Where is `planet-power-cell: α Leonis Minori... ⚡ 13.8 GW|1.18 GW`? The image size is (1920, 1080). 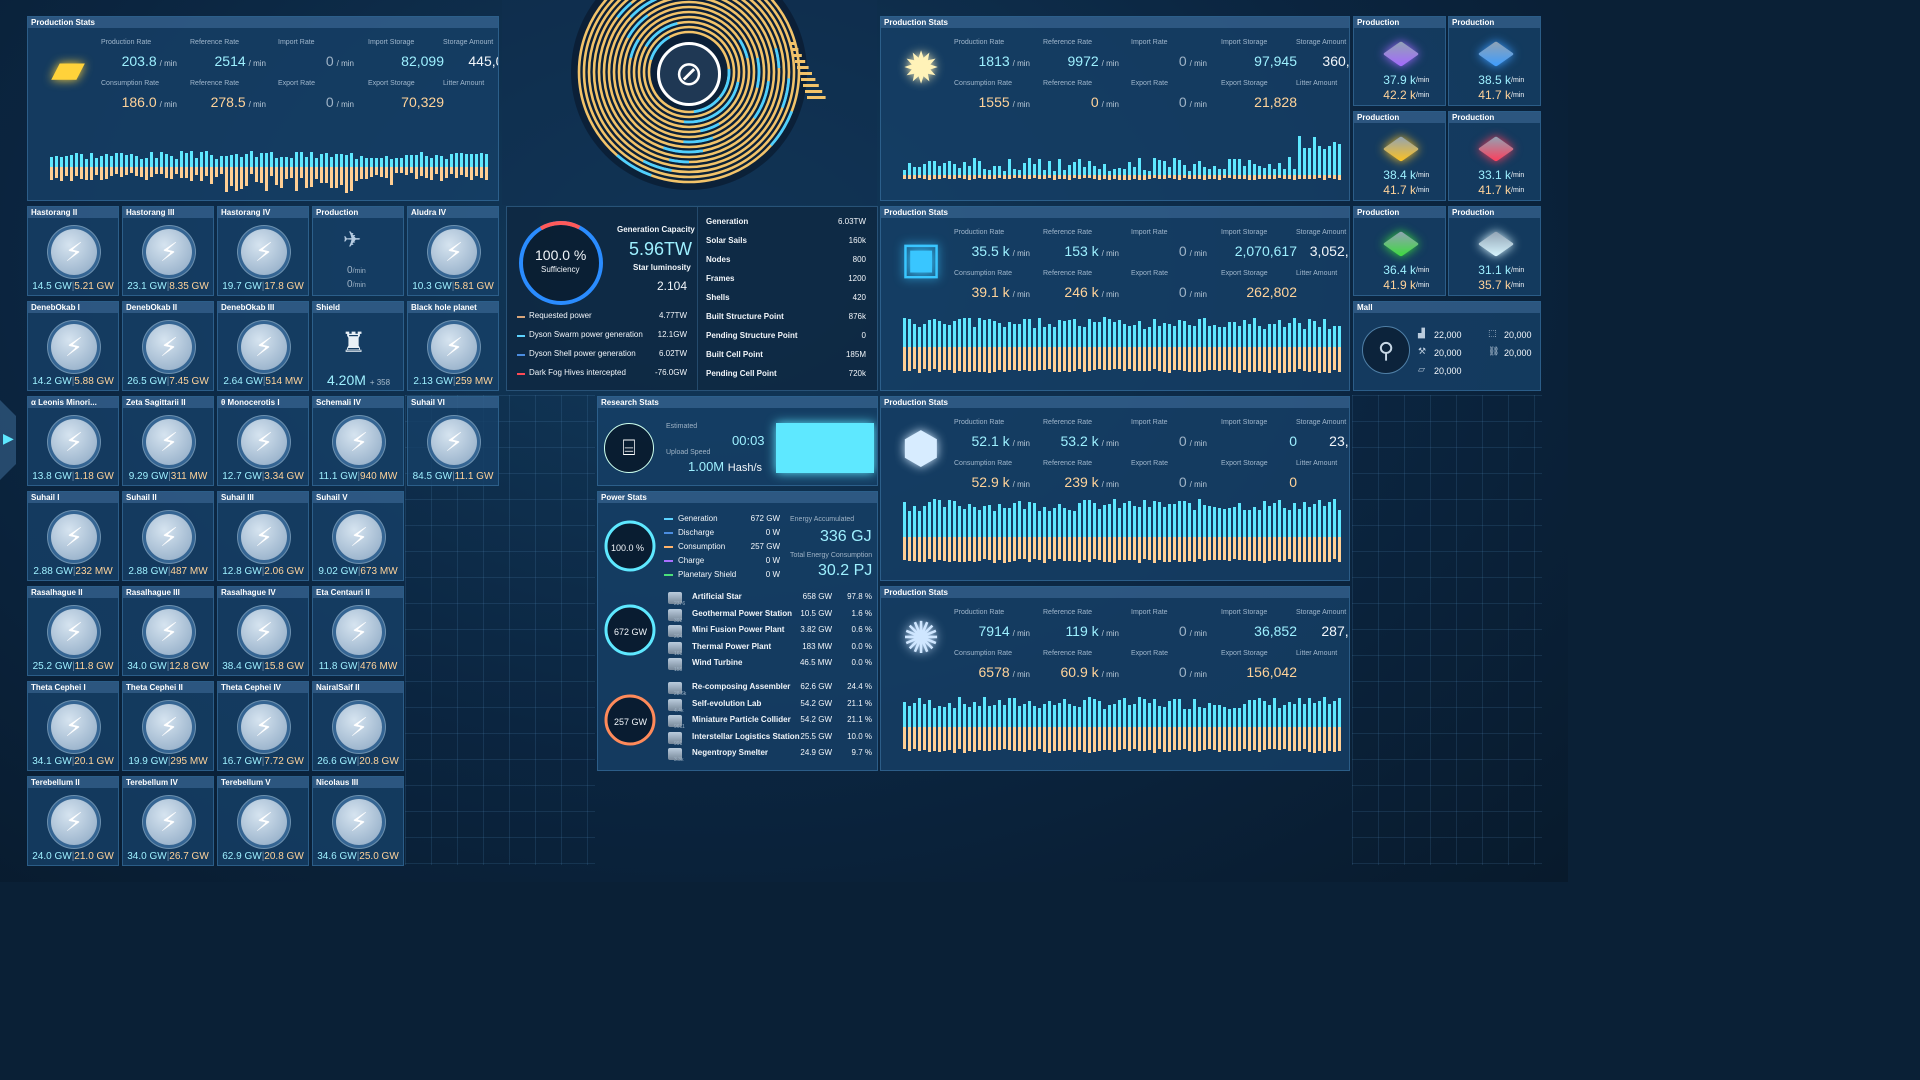
planet-power-cell: α Leonis Minori... ⚡ 13.8 GW|1.18 GW is located at coordinates (73, 441).